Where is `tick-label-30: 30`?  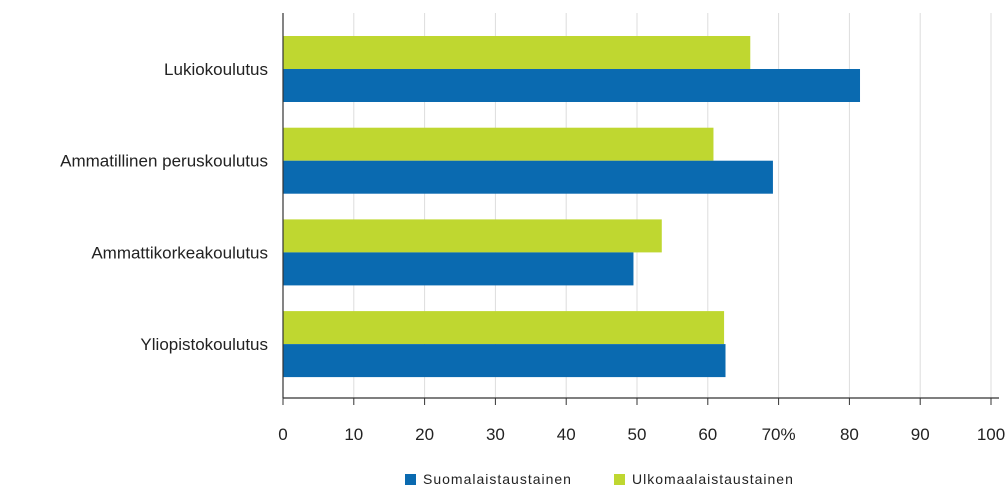
tick-label-30: 30 is located at coordinates (495, 434).